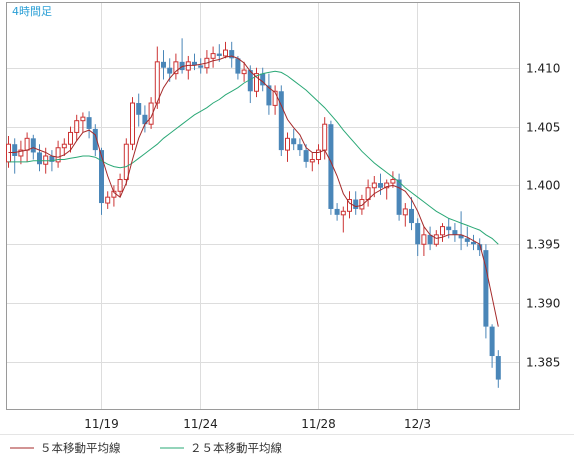  I want to click on x-tick-label: 11/19, so click(101, 424).